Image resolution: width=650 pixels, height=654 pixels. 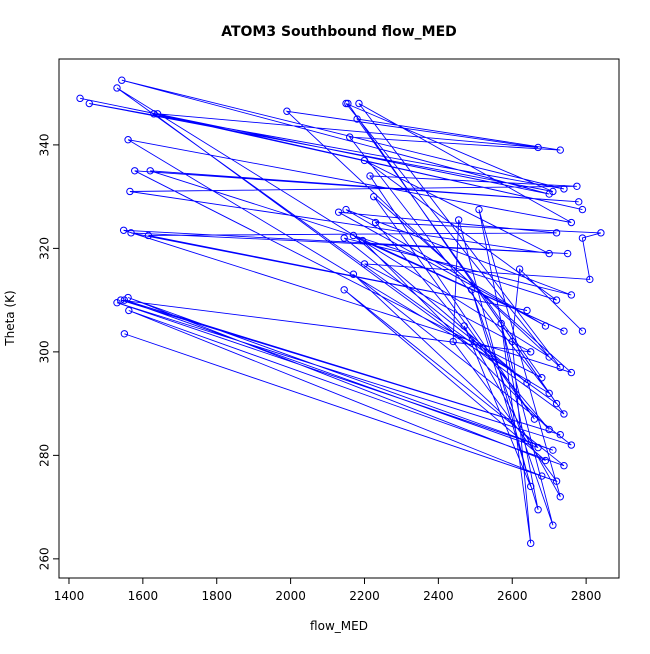 What do you see at coordinates (586, 596) in the screenshot?
I see `x-tick-label: 2800` at bounding box center [586, 596].